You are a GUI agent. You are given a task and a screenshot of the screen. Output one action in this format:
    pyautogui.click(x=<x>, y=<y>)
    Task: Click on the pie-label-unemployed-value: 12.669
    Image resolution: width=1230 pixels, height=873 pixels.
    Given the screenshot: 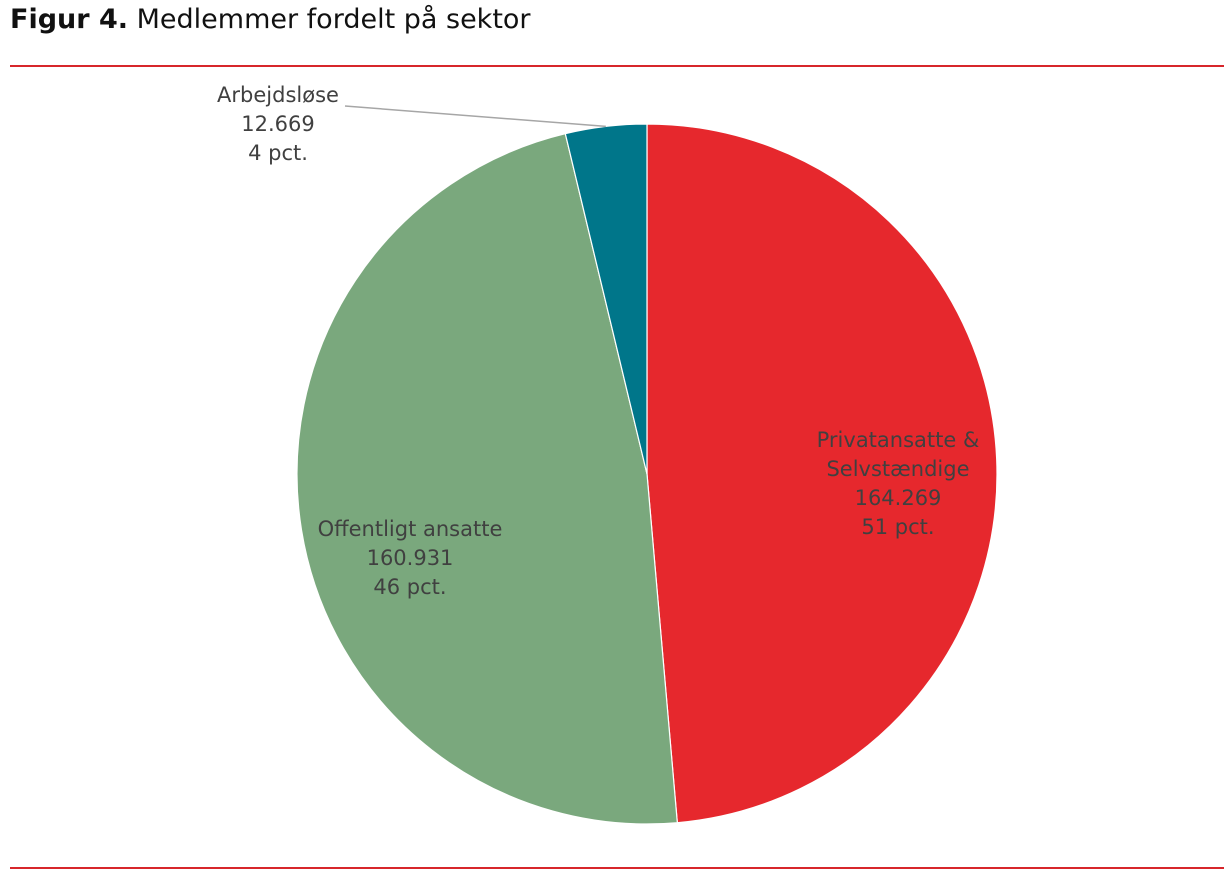 What is the action you would take?
    pyautogui.click(x=277, y=124)
    